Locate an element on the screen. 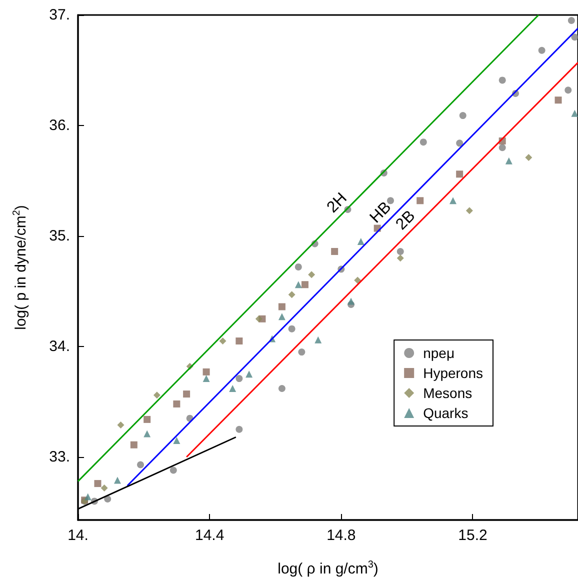 The width and height of the screenshot is (578, 583). legend-label: Mesons is located at coordinates (447, 393).